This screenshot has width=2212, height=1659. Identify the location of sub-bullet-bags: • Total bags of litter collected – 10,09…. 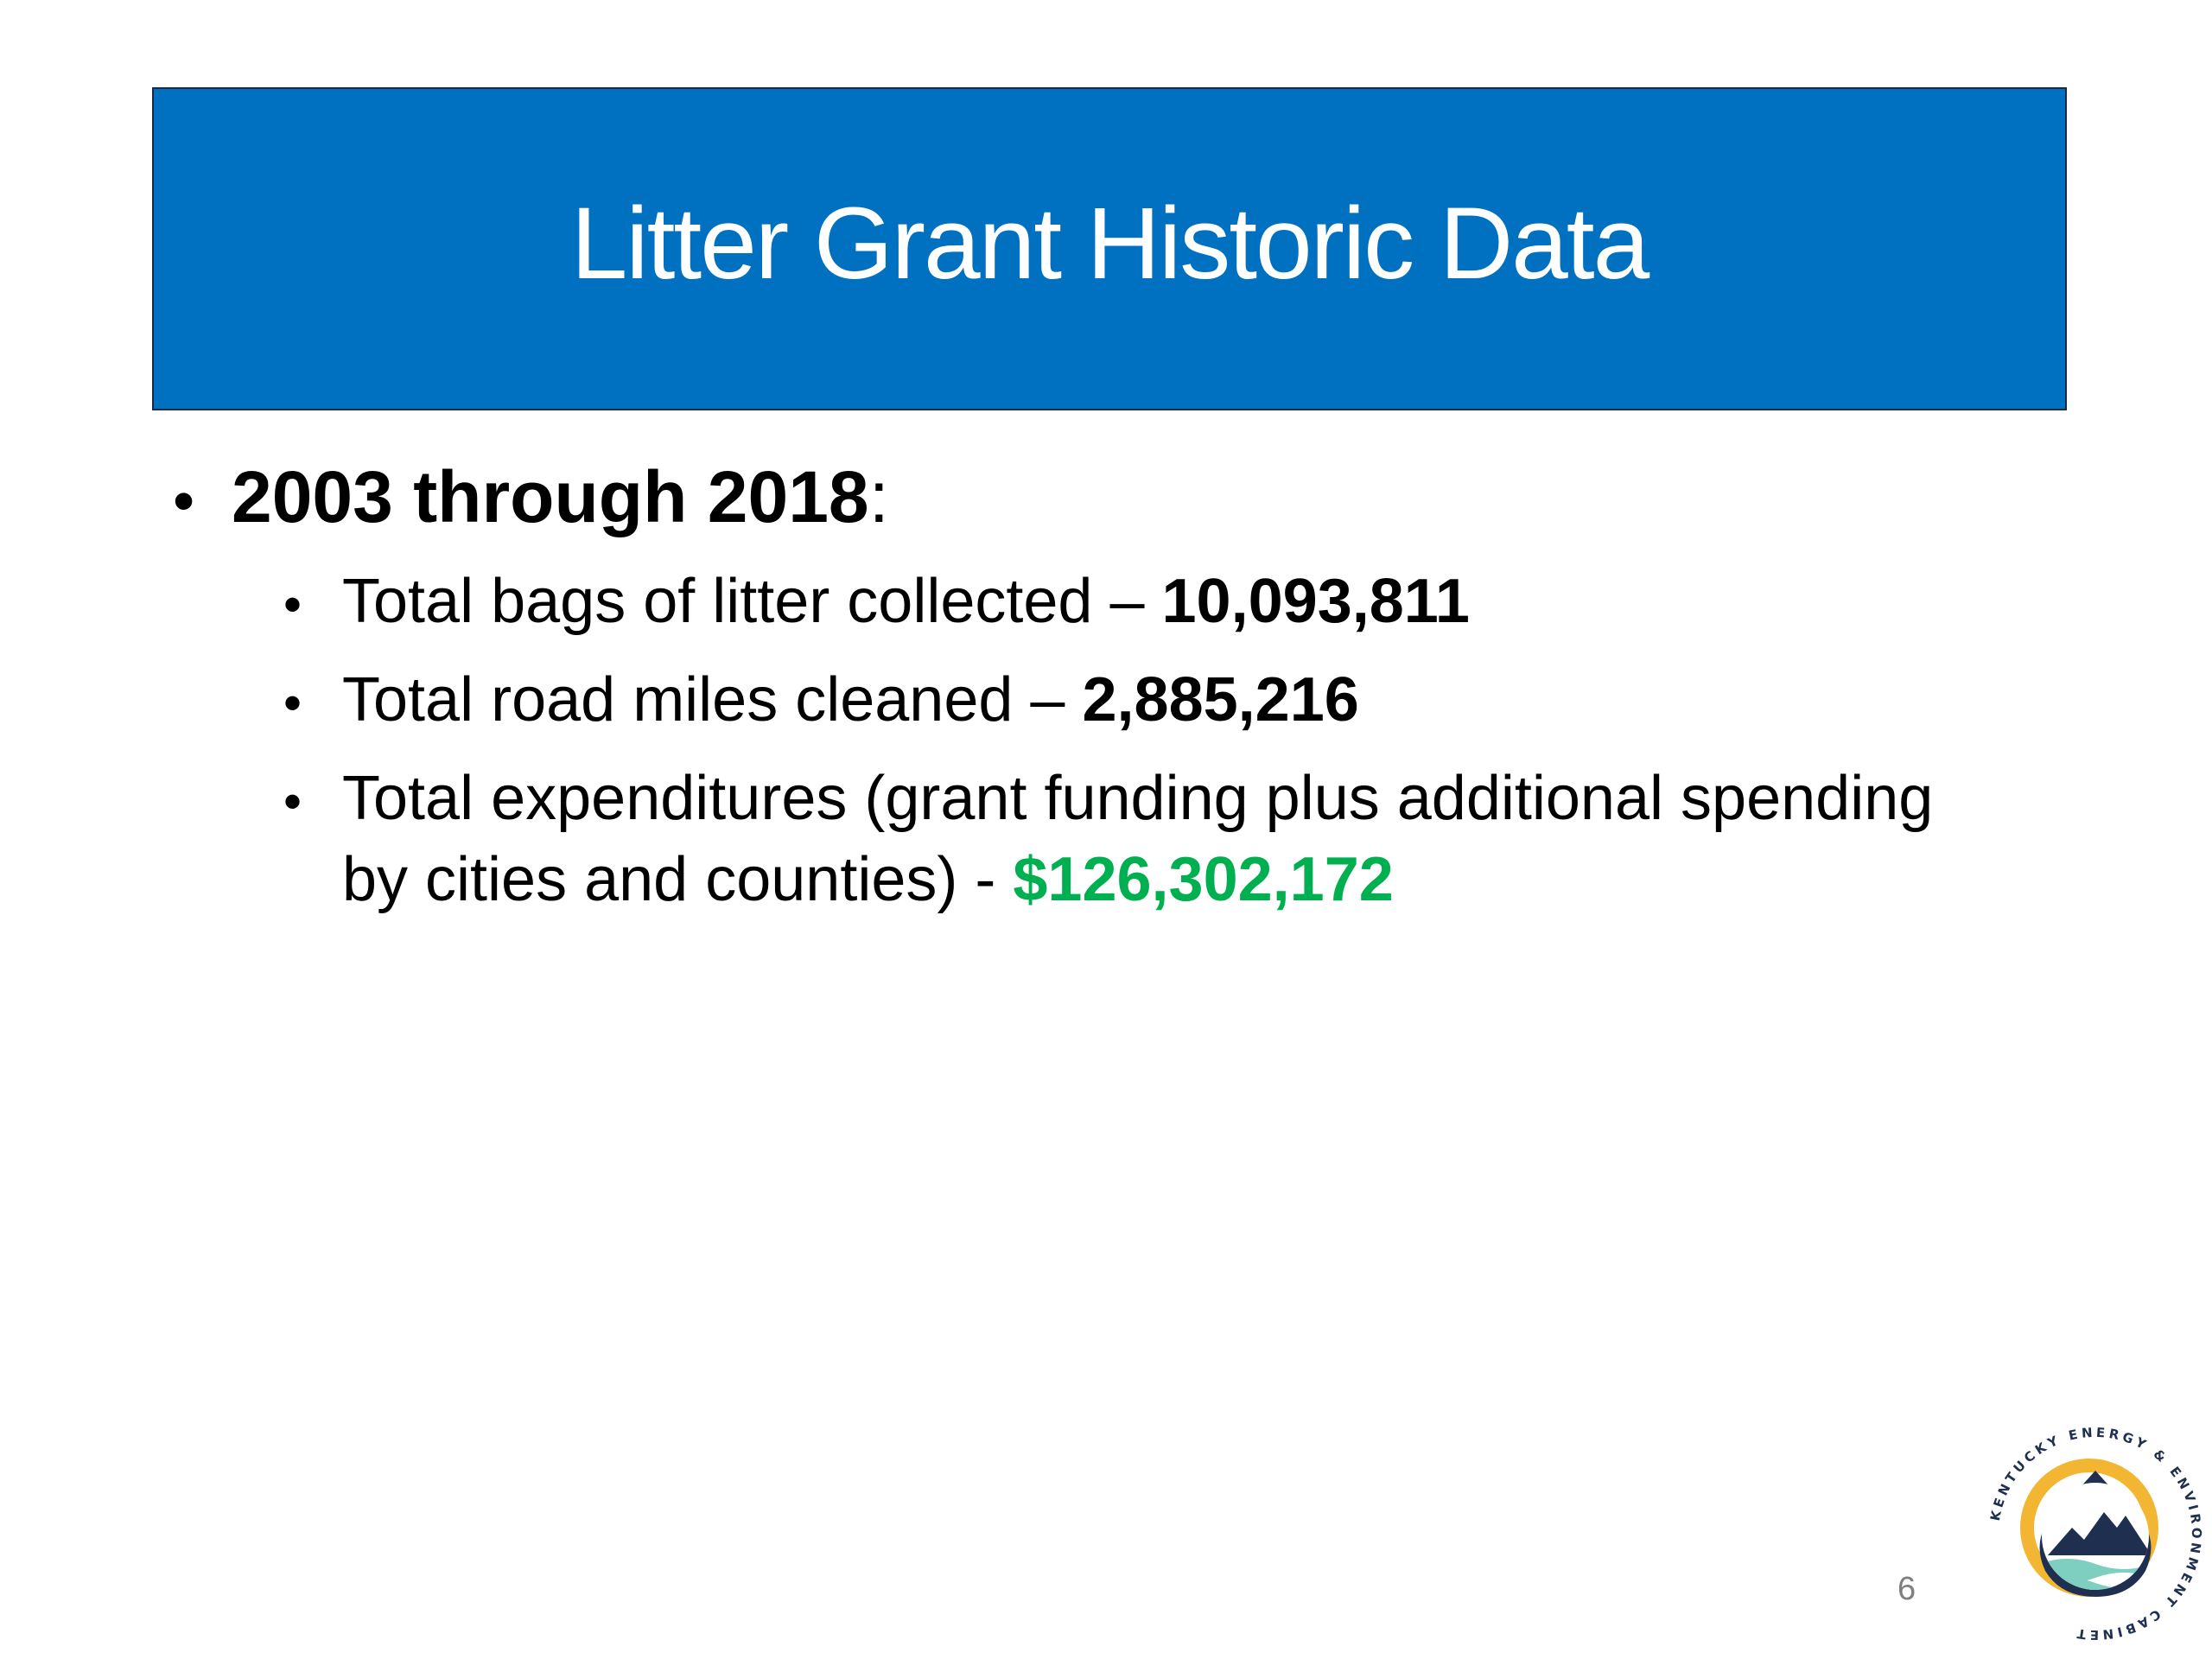
(1178, 603).